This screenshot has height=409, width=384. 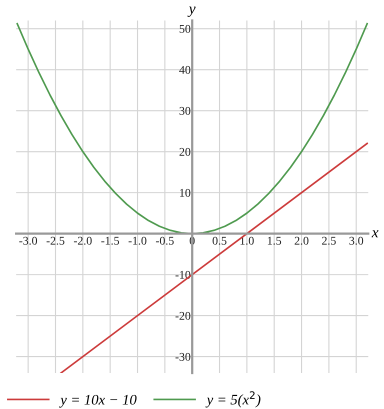 I want to click on y-tick-label: 30, so click(x=185, y=110).